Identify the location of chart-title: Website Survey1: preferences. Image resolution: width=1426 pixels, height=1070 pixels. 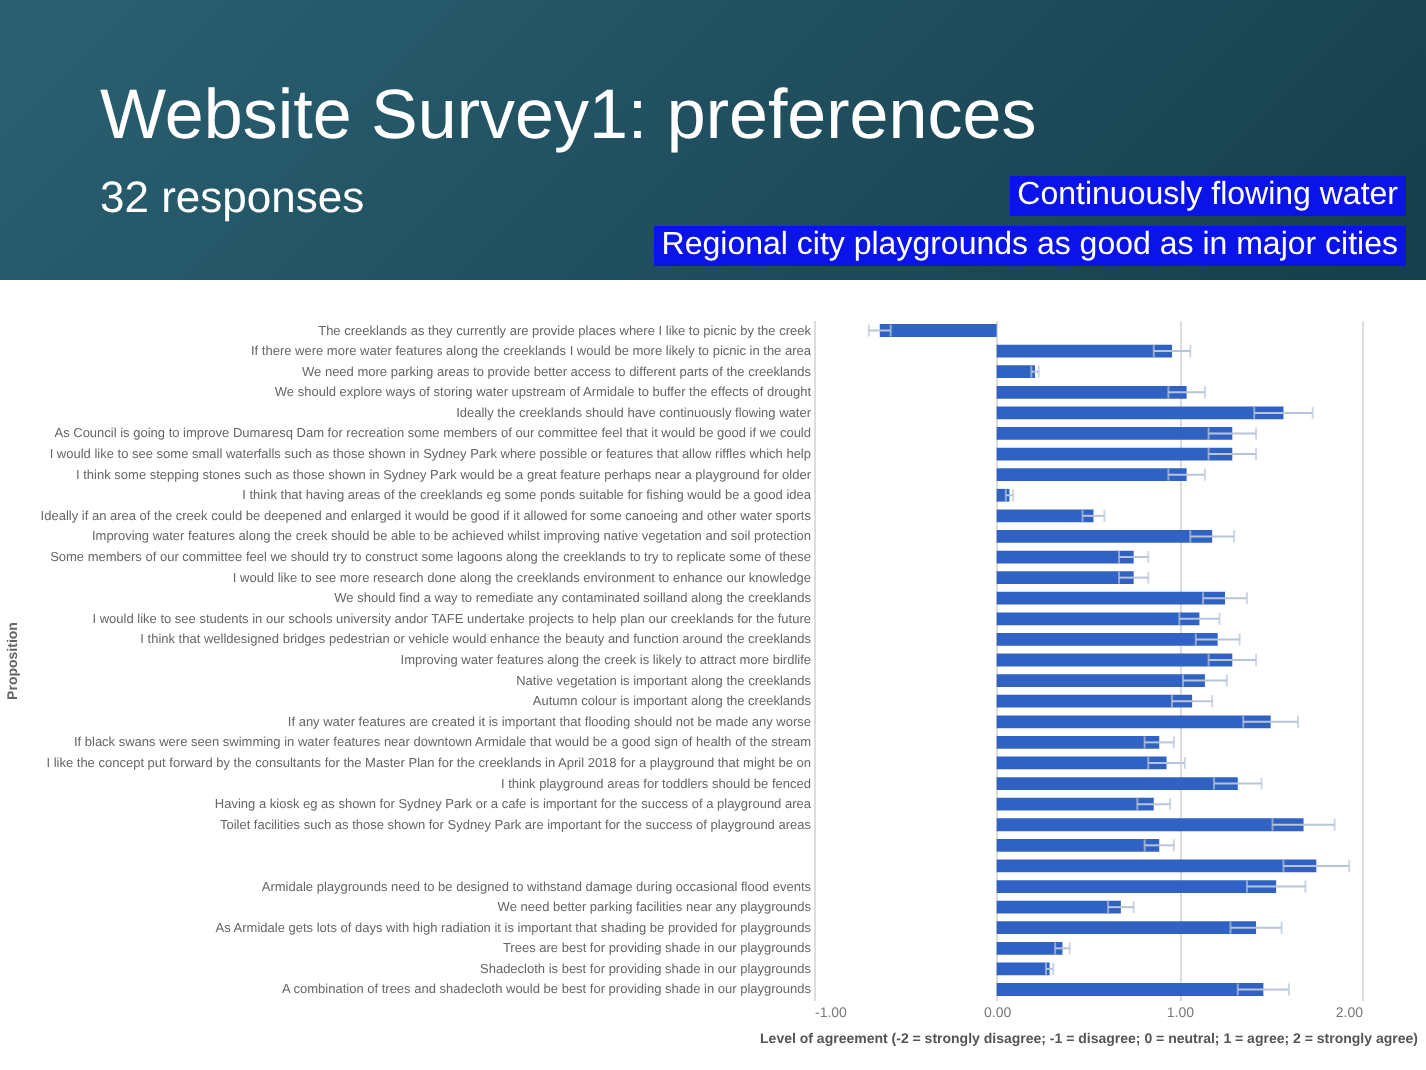
(568, 116).